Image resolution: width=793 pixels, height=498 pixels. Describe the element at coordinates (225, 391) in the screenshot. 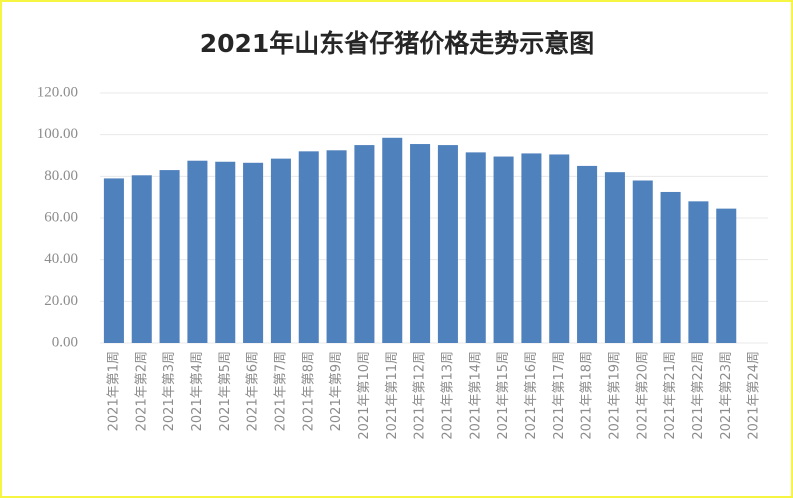

I see `x-tick-label: 2021年第5周` at that location.